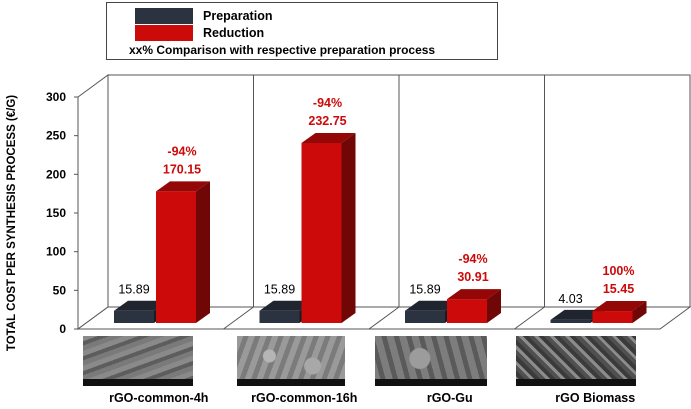  I want to click on data-label-reduction: 15.45, so click(618, 289).